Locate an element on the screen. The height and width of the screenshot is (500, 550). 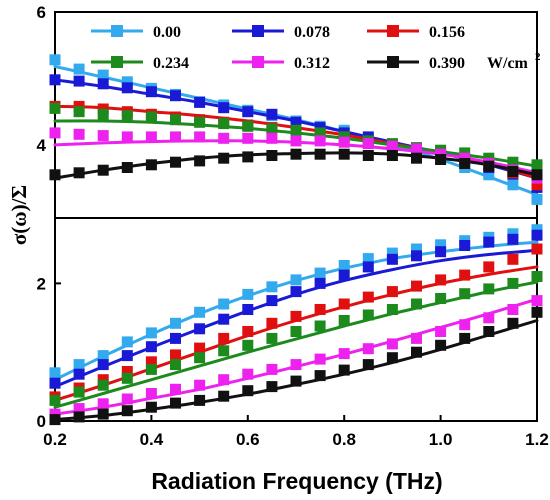
legend: 0.00 0.078 0.156 0.234 0.312 0.390 W/cm 2 is located at coordinates (316, 48).